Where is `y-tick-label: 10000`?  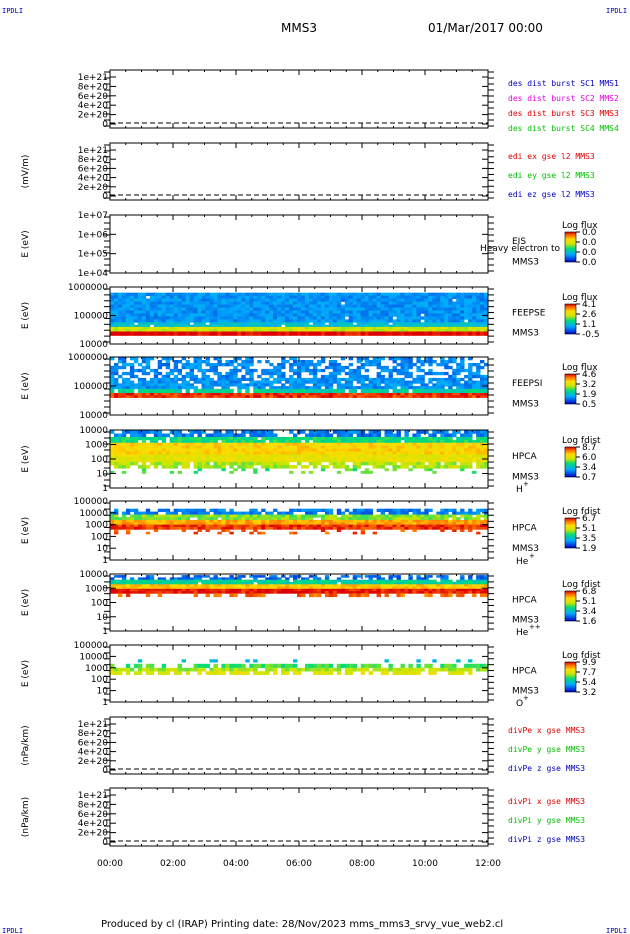 y-tick-label: 10000 is located at coordinates (93, 431).